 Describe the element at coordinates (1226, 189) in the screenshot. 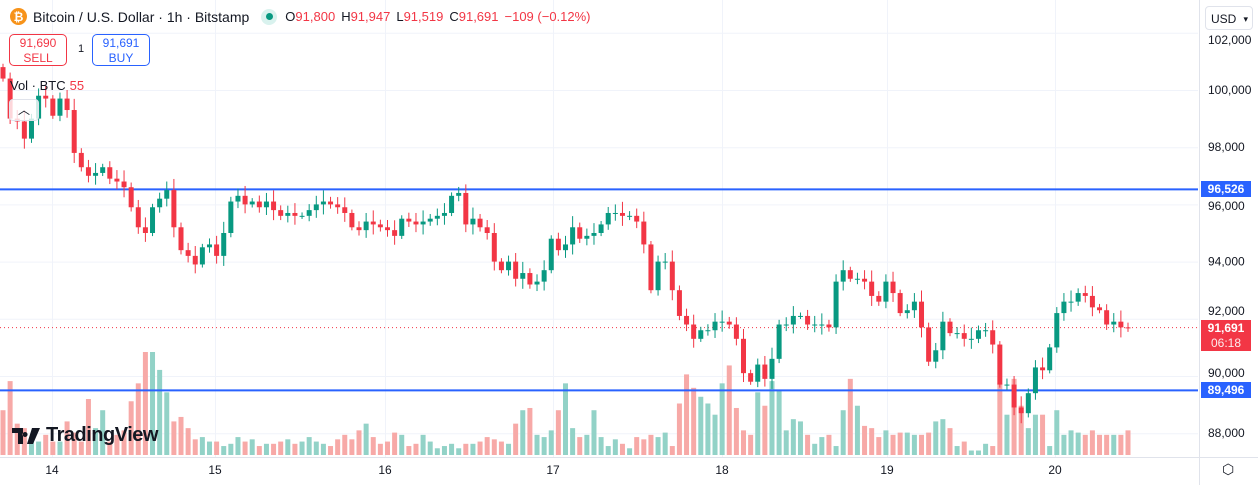

I see `resistance-price-tag: 96,526` at that location.